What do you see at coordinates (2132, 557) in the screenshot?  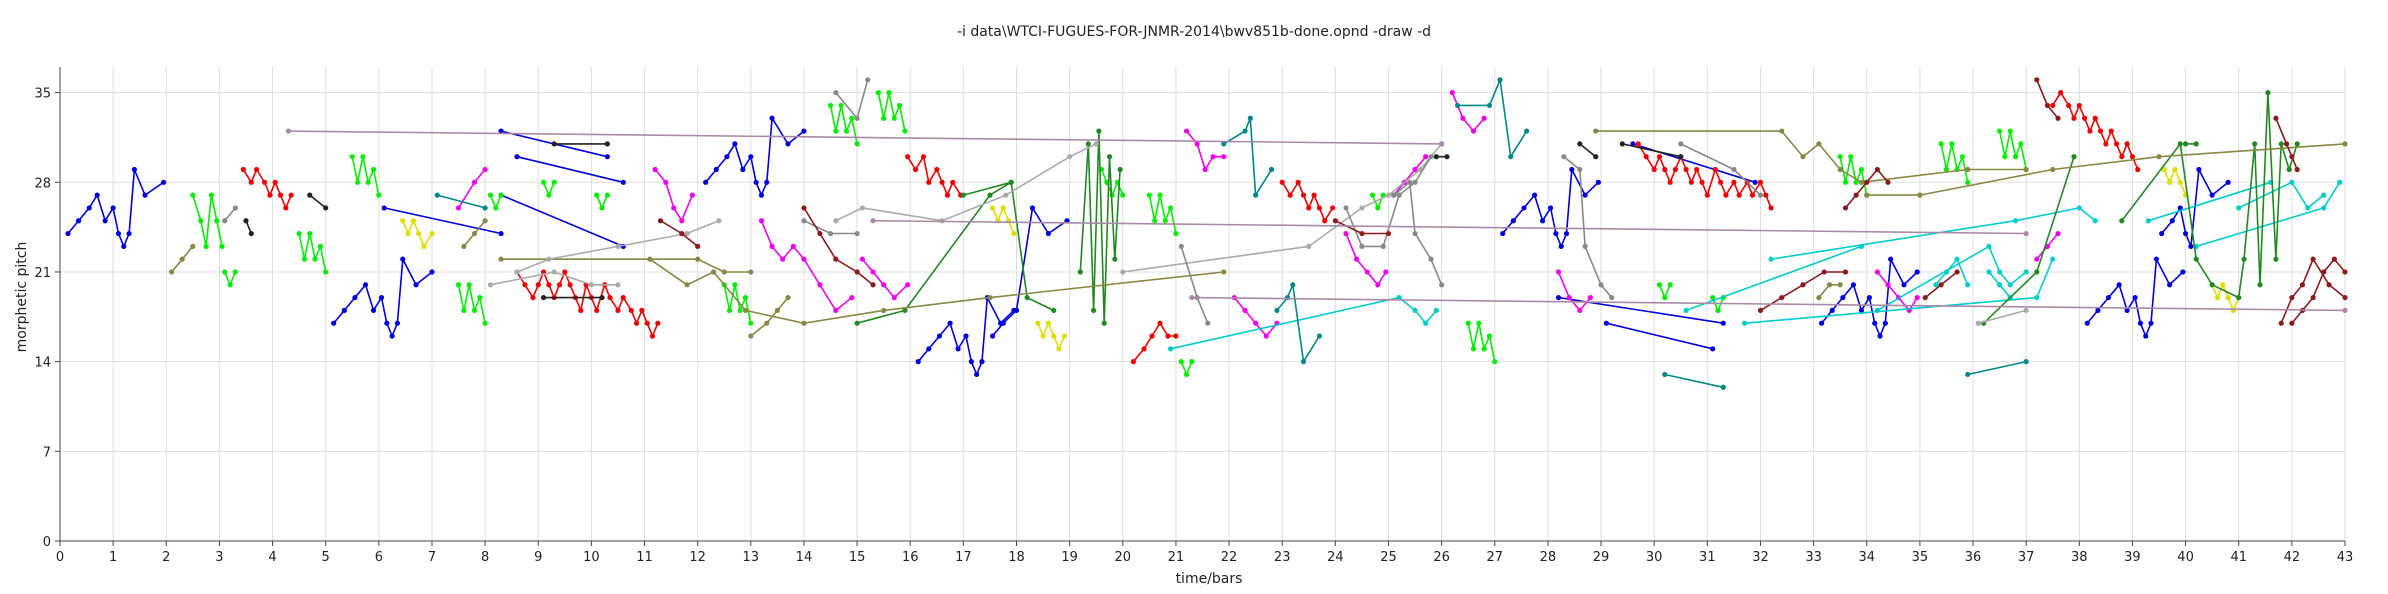 I see `x-tick-label: 39` at bounding box center [2132, 557].